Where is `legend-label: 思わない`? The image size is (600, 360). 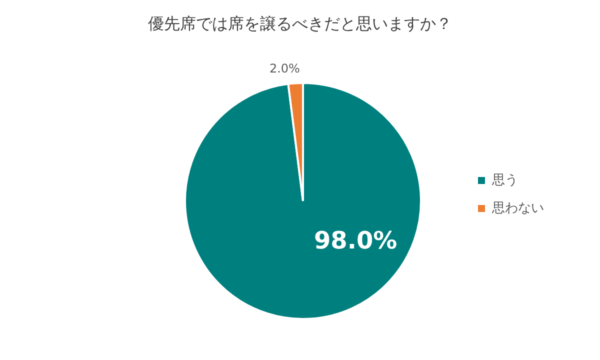
legend-label: 思わない is located at coordinates (518, 208).